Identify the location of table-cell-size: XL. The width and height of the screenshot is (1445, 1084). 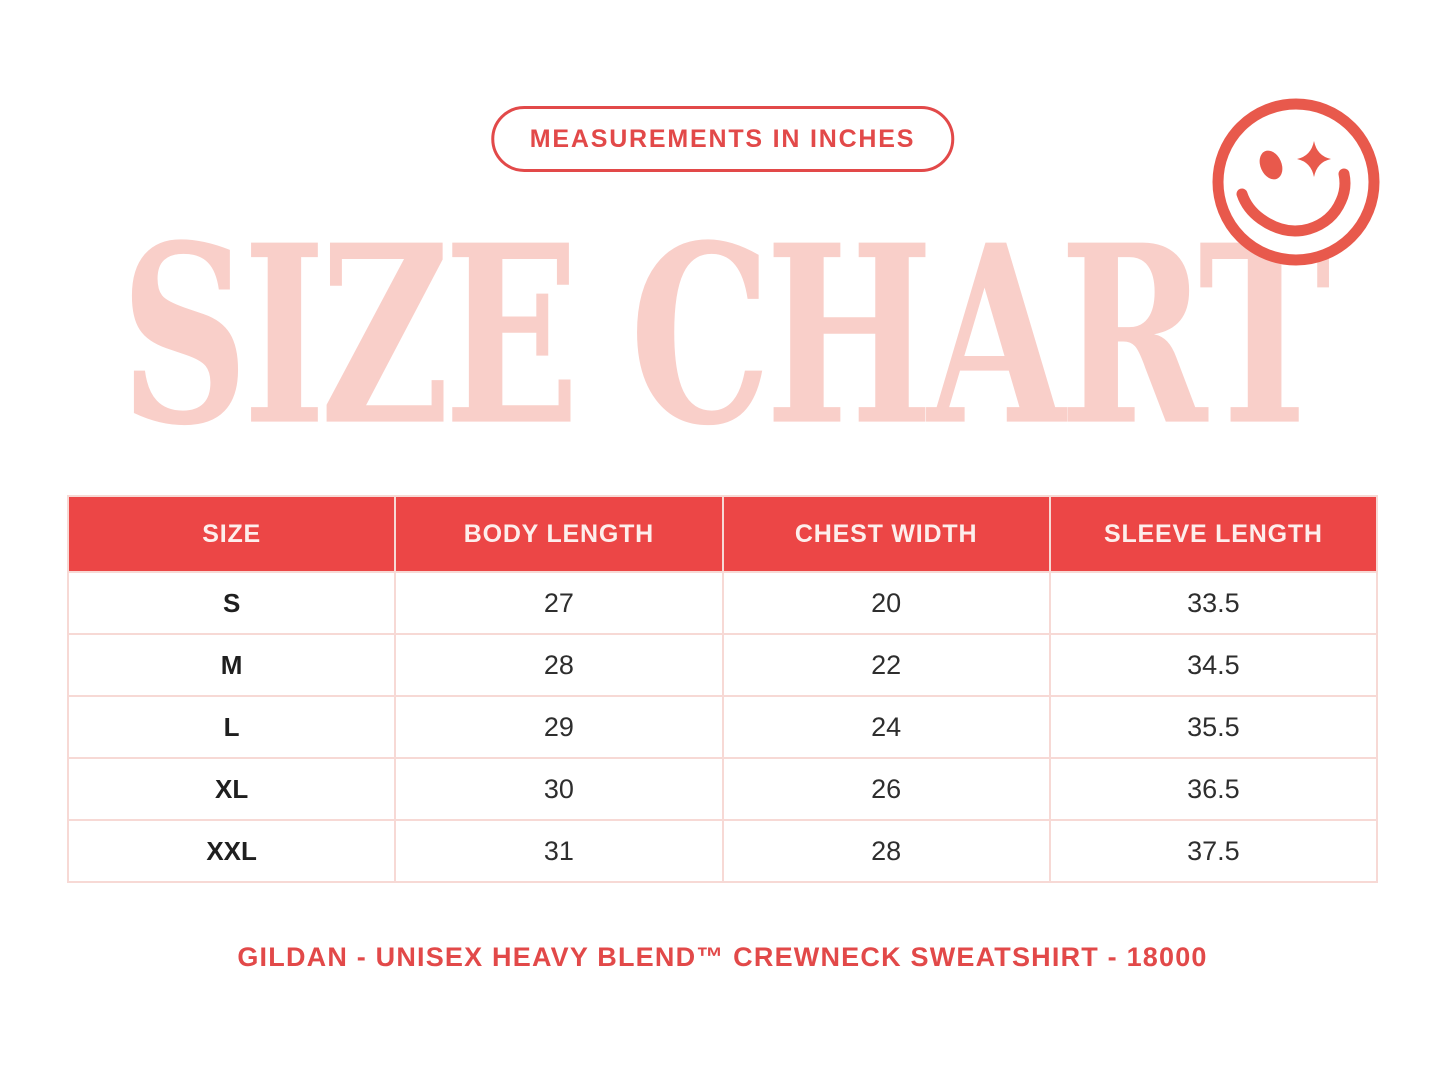
(232, 789).